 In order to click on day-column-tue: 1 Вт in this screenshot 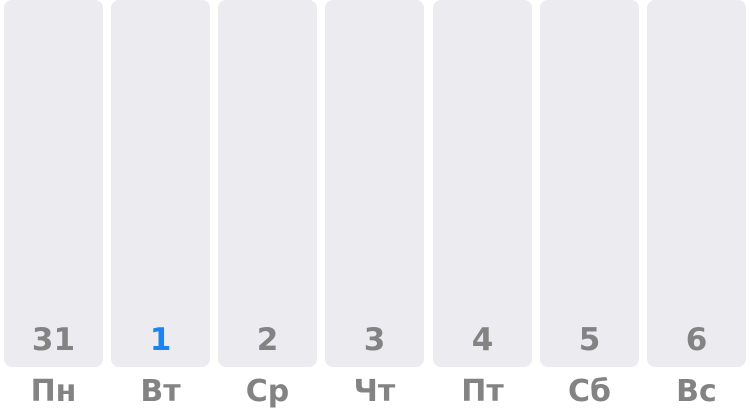, I will do `click(160, 206)`.